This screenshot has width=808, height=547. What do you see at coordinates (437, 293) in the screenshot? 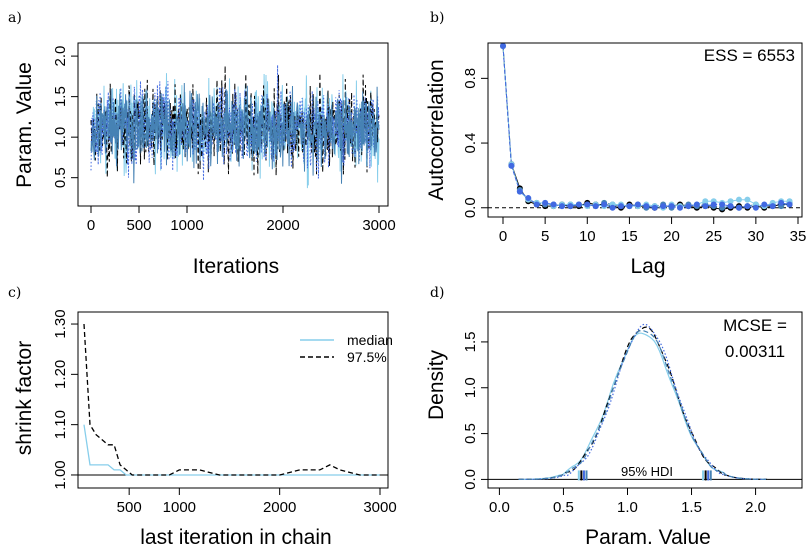
I see `panel-d-letter: d)` at bounding box center [437, 293].